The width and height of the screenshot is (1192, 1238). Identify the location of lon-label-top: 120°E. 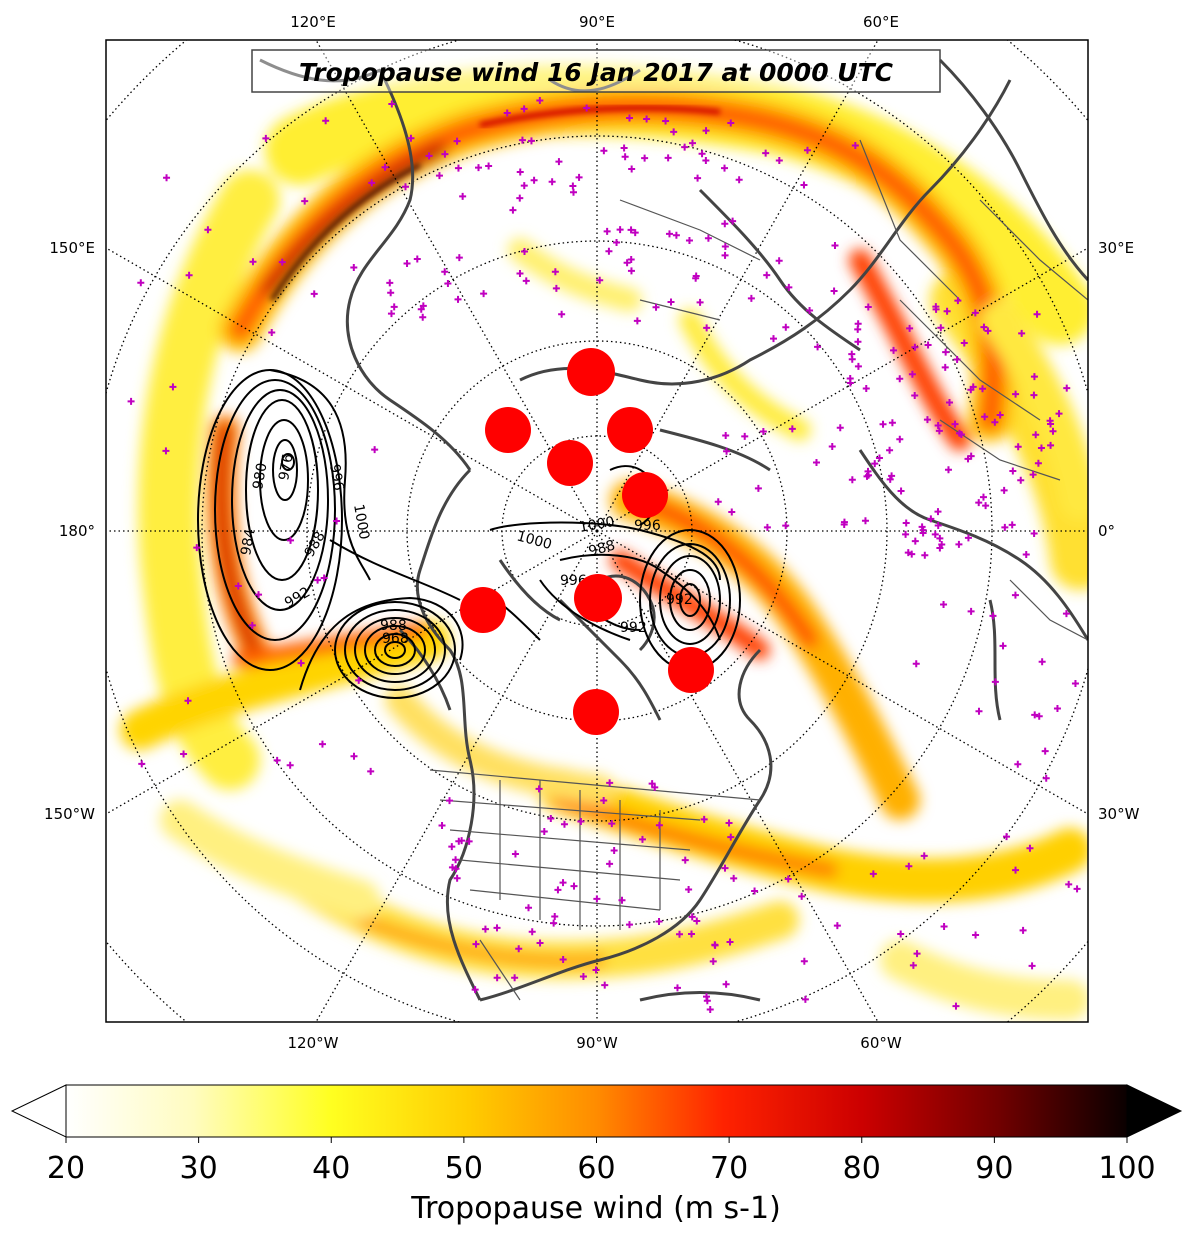
(313, 22).